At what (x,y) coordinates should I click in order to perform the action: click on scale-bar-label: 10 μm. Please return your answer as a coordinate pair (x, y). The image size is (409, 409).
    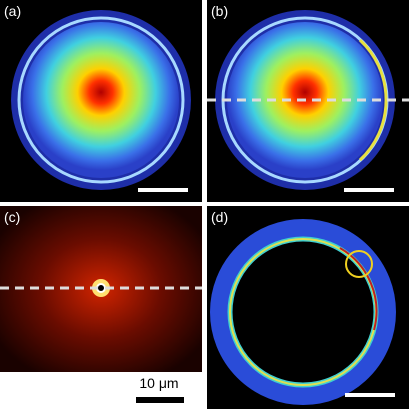
    Looking at the image, I should click on (158, 383).